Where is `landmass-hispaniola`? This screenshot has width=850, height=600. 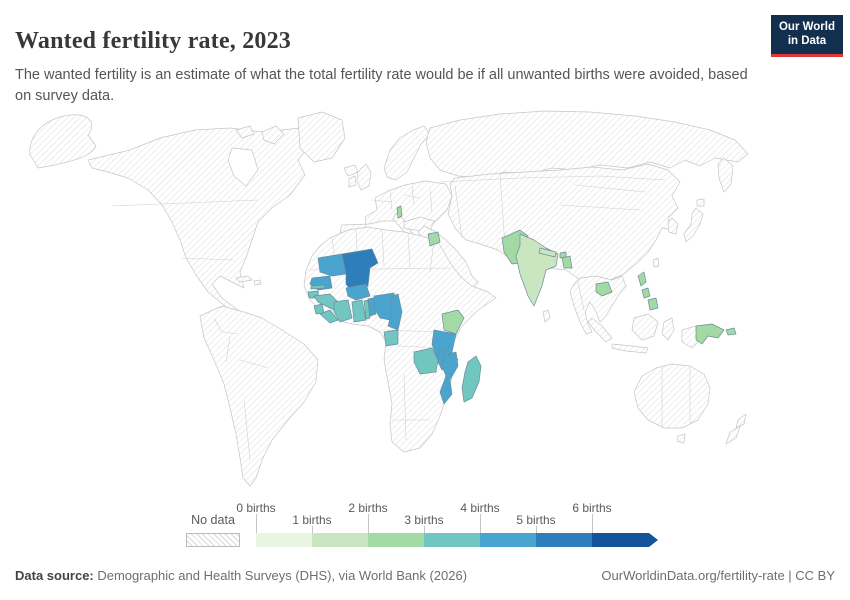
landmass-hispaniola is located at coordinates (257, 282).